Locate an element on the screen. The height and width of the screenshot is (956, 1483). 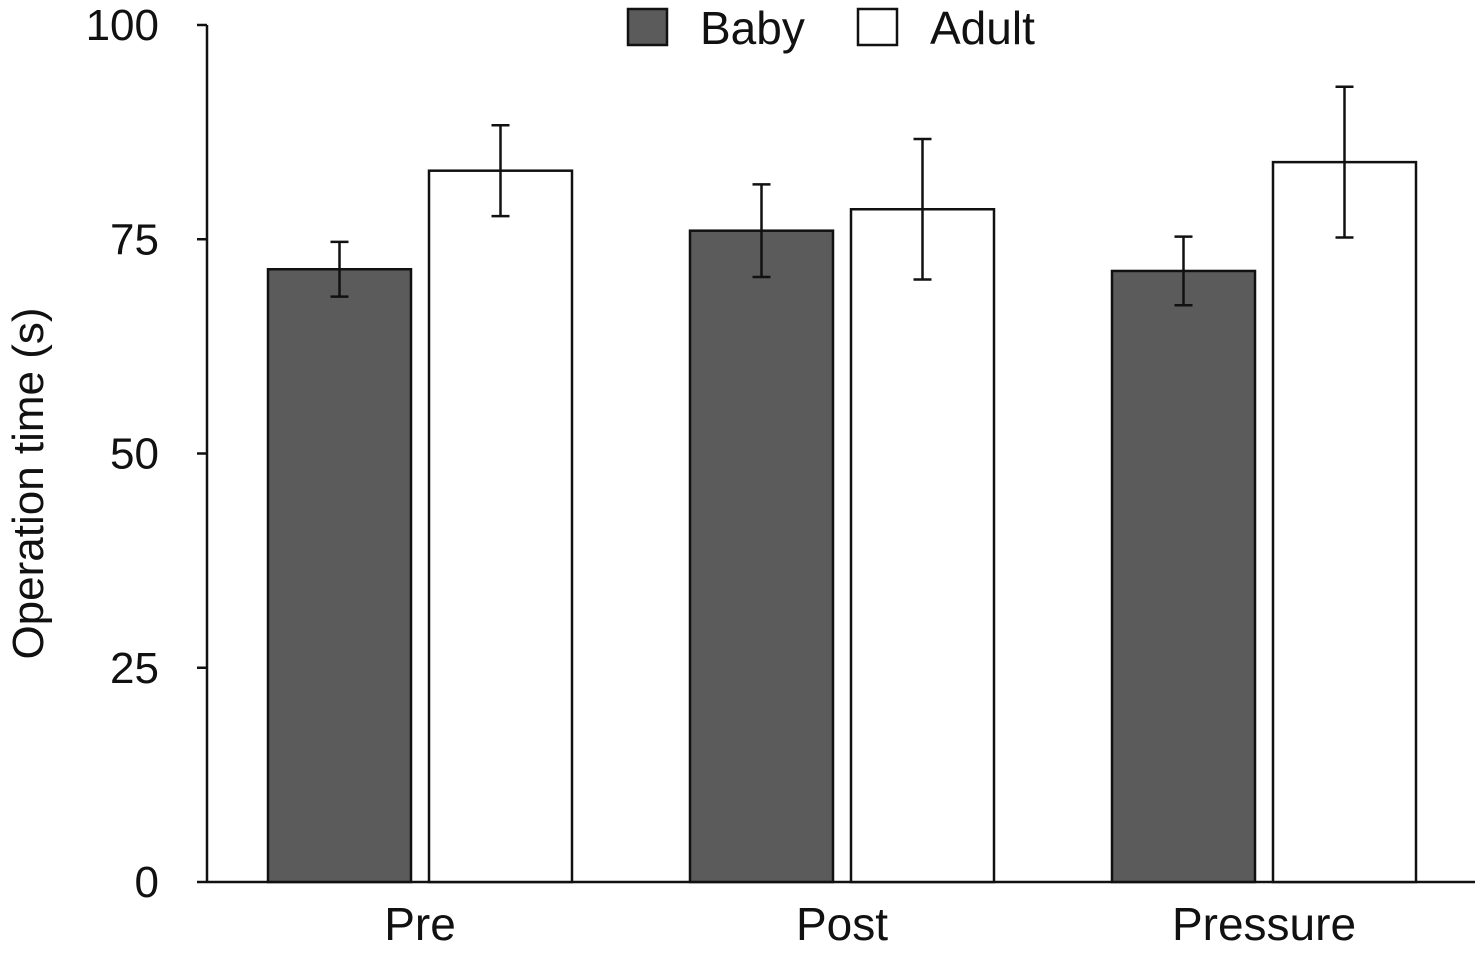
y-tick-label: 75 is located at coordinates (134, 239).